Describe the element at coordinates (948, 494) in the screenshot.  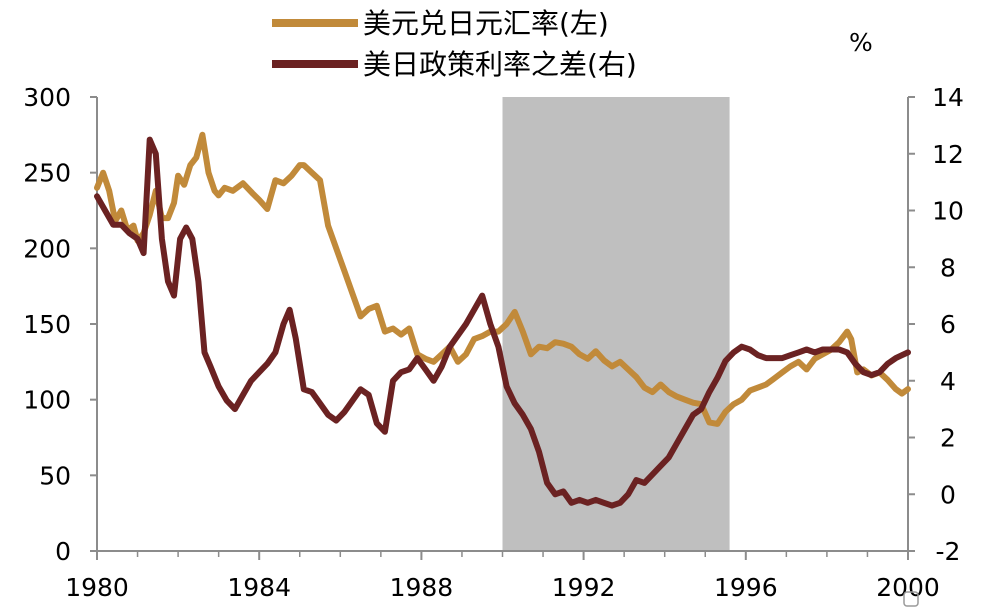
I see `right-tick-label: 0` at that location.